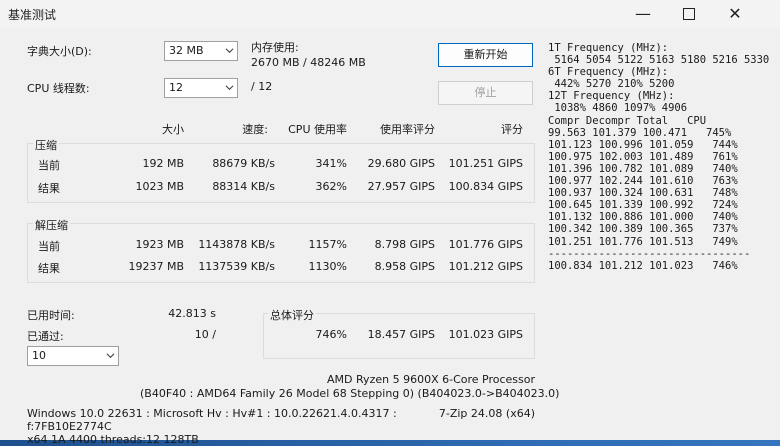 The width and height of the screenshot is (780, 446). I want to click on os-info-2: f:7FB10E2774C, so click(69, 426).